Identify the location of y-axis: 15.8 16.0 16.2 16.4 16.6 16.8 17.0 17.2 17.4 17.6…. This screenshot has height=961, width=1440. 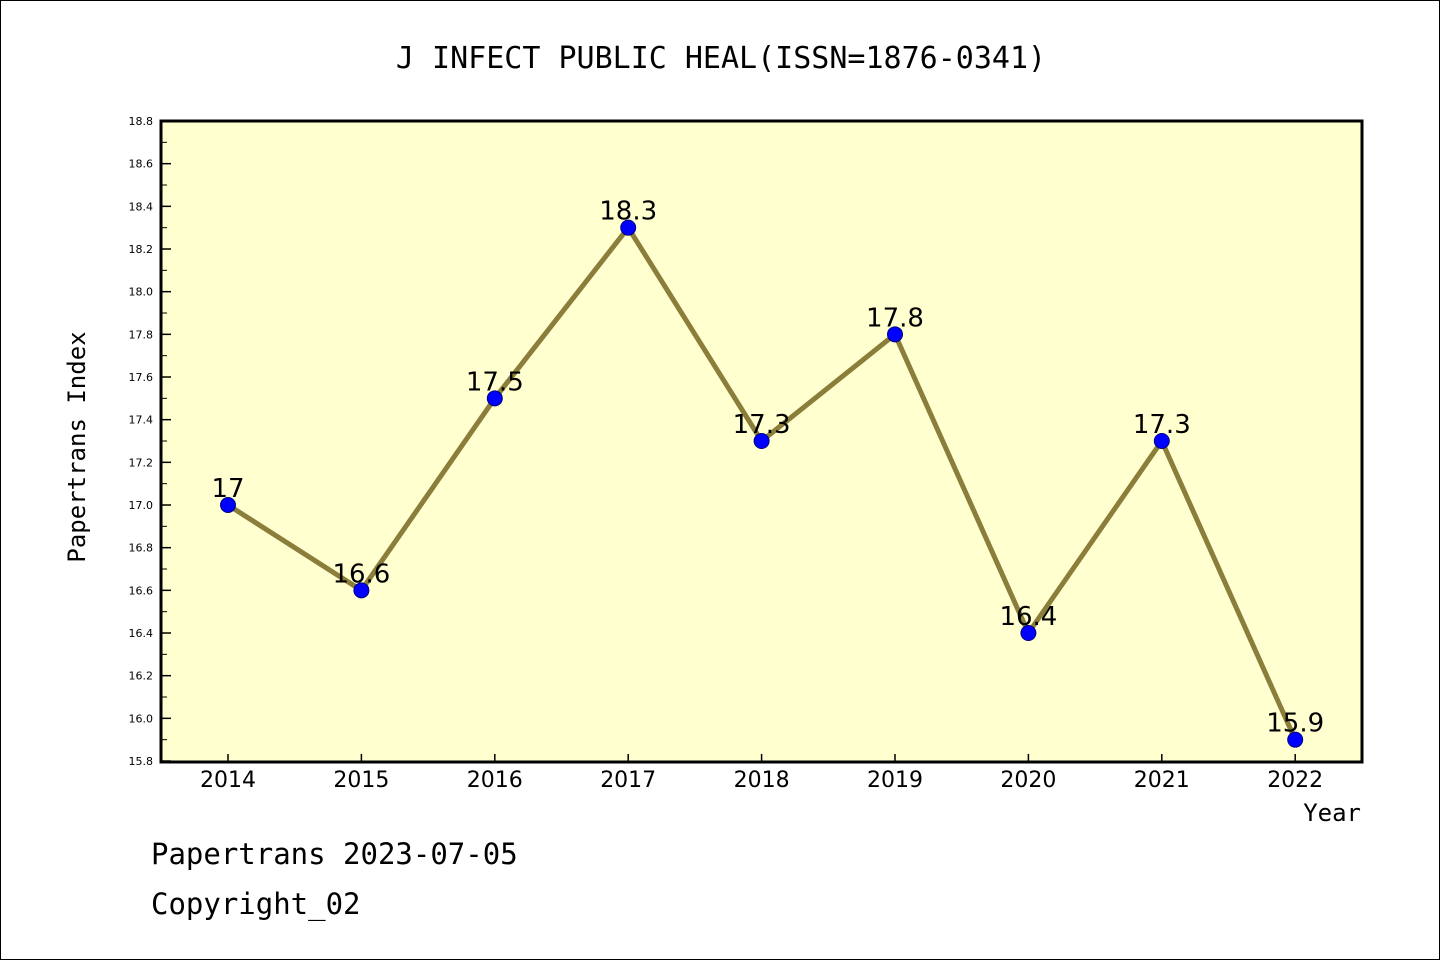
(150, 441).